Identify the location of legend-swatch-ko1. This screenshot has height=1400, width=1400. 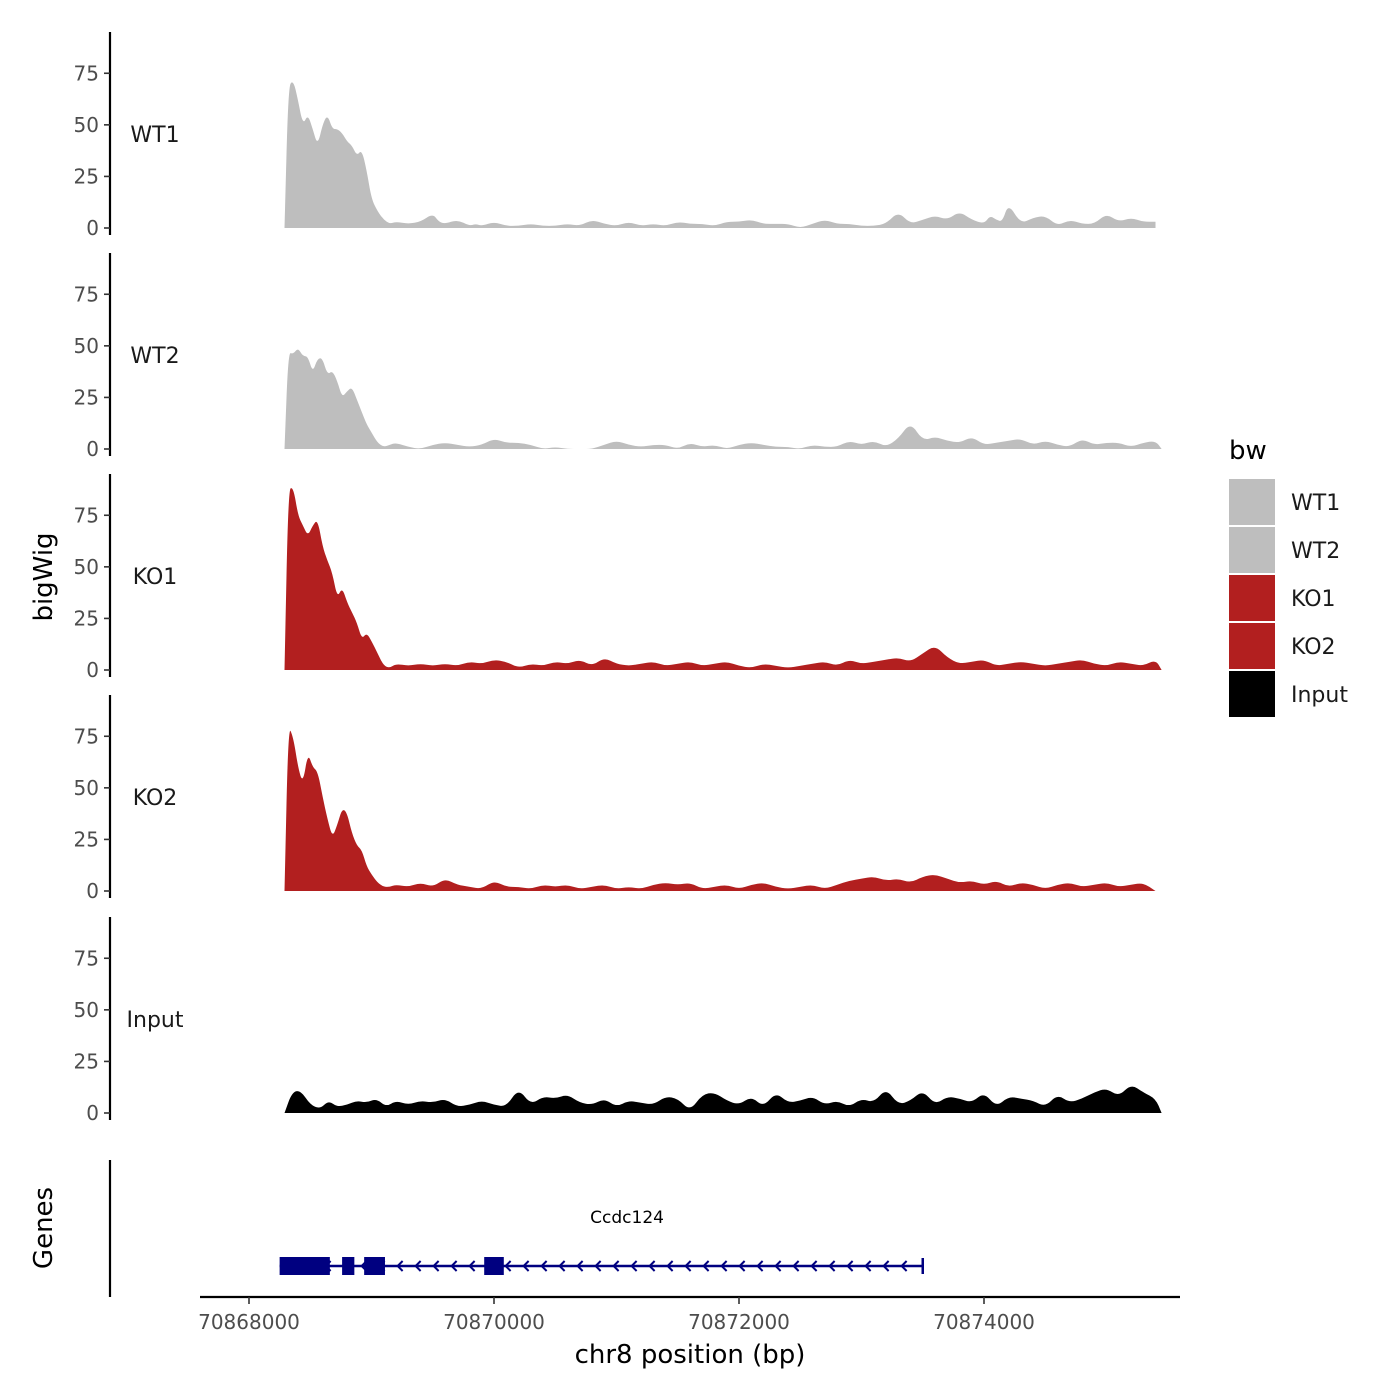
(1252, 598).